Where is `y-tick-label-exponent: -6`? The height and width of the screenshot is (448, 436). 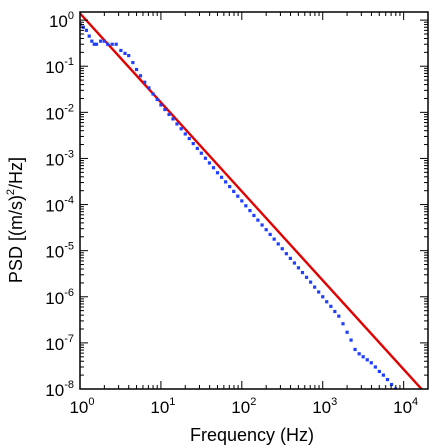
y-tick-label-exponent: -6 is located at coordinates (69, 293).